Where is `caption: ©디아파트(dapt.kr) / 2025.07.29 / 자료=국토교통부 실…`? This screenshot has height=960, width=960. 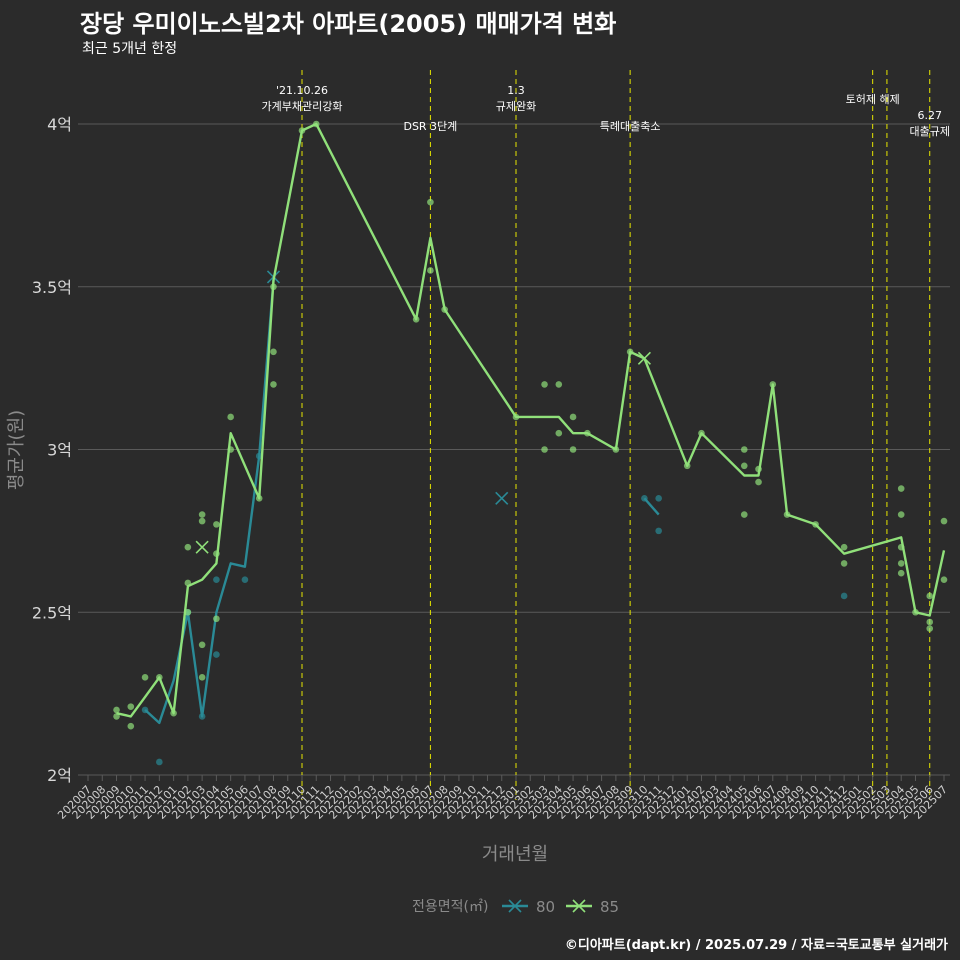
caption: ©디아파트(dapt.kr) / 2025.07.29 / 자료=국토교통부 실… is located at coordinates (756, 945).